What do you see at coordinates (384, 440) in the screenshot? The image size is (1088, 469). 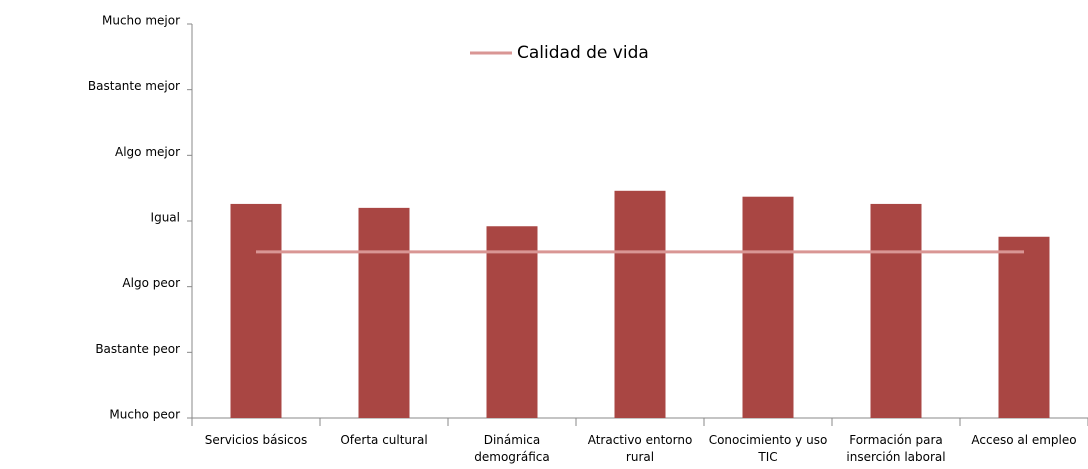 I see `x-tick-label: Oferta cultural` at bounding box center [384, 440].